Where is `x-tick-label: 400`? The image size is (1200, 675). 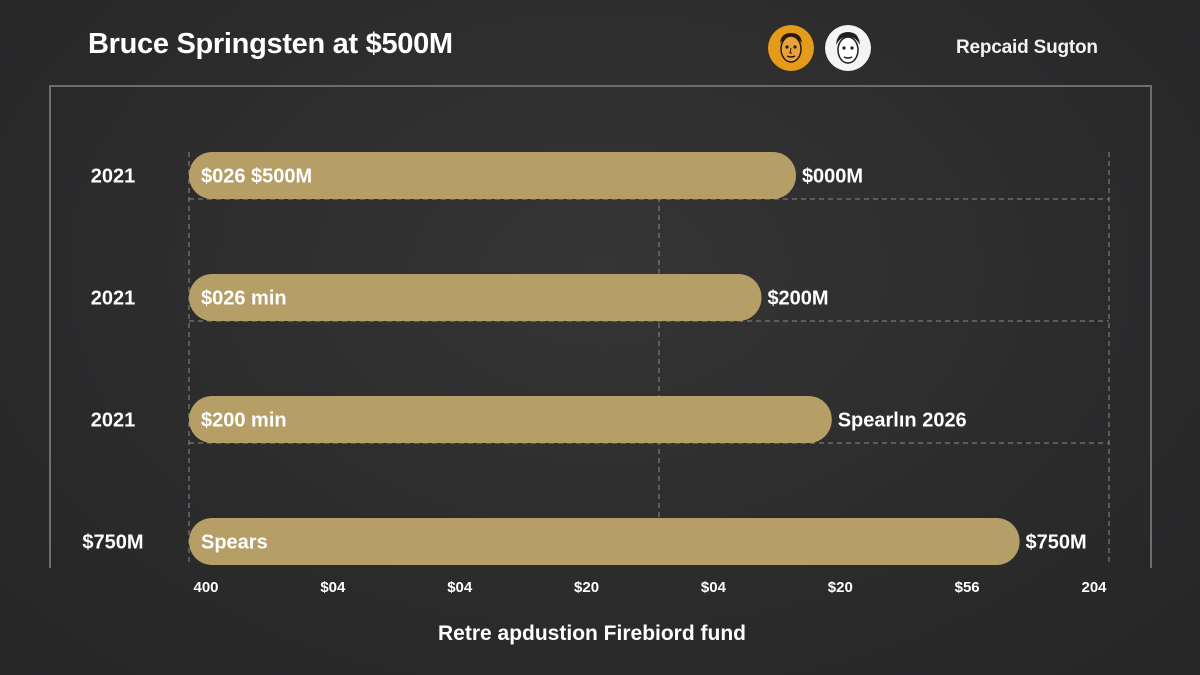
x-tick-label: 400 is located at coordinates (205, 587).